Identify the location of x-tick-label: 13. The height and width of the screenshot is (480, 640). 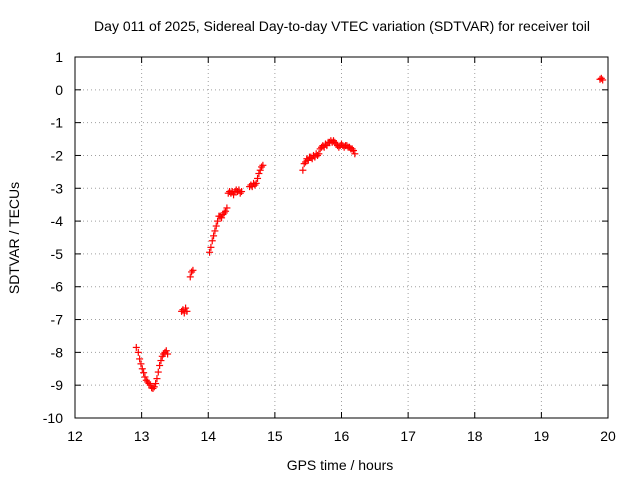
(142, 436).